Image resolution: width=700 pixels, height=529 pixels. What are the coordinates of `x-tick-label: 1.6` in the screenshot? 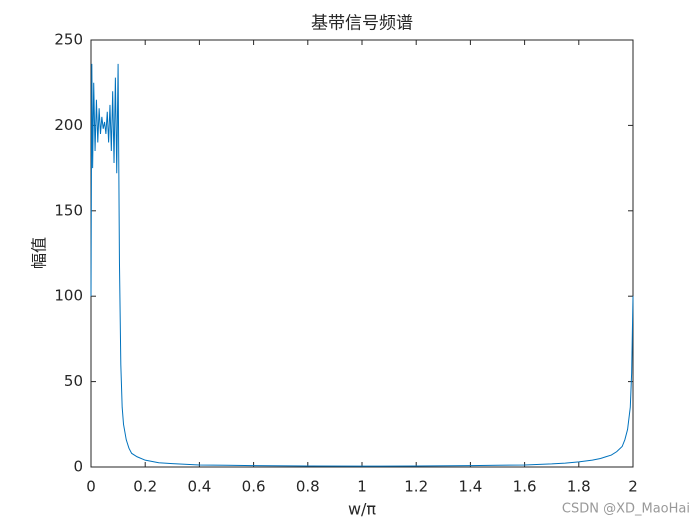 It's located at (525, 487).